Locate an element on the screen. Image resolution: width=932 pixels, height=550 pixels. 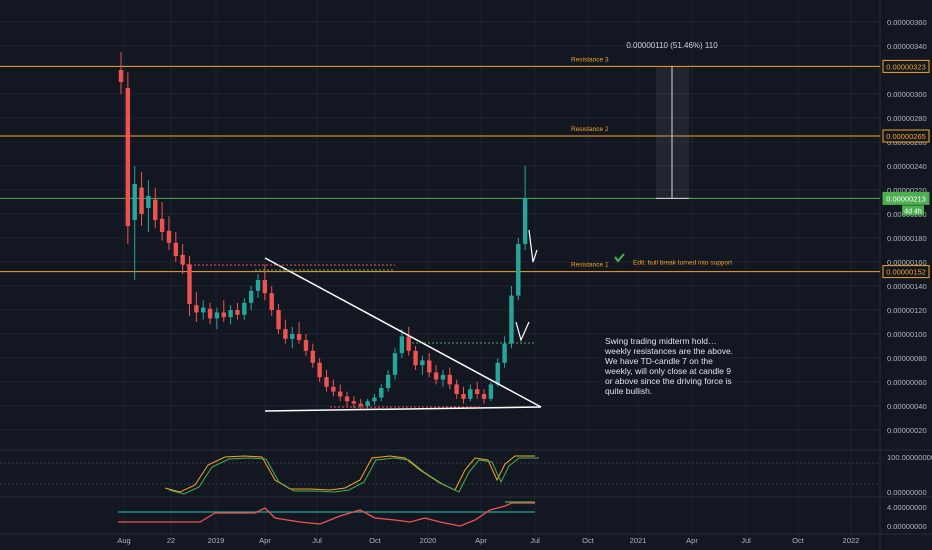
price-tag-label: 0.00000152 is located at coordinates (906, 272).